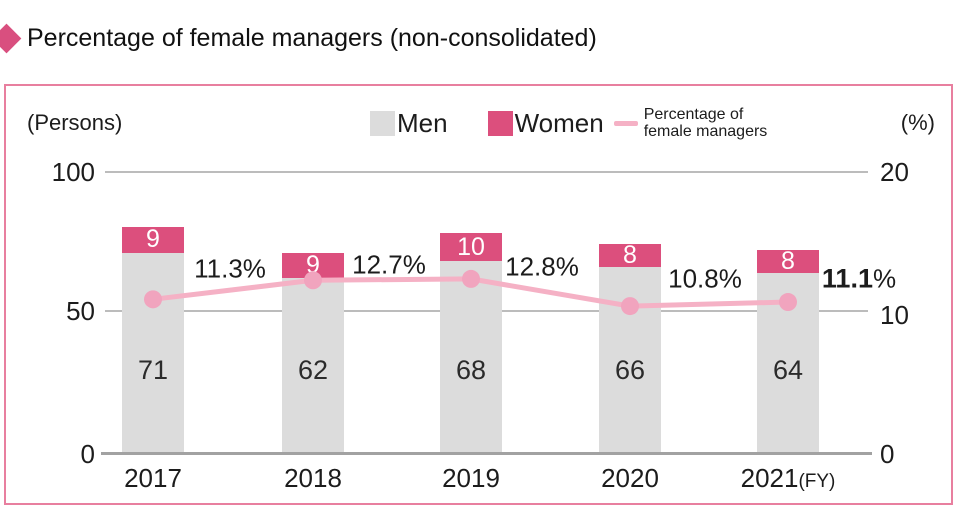 The image size is (960, 509). I want to click on line-legend-swatch, so click(625, 123).